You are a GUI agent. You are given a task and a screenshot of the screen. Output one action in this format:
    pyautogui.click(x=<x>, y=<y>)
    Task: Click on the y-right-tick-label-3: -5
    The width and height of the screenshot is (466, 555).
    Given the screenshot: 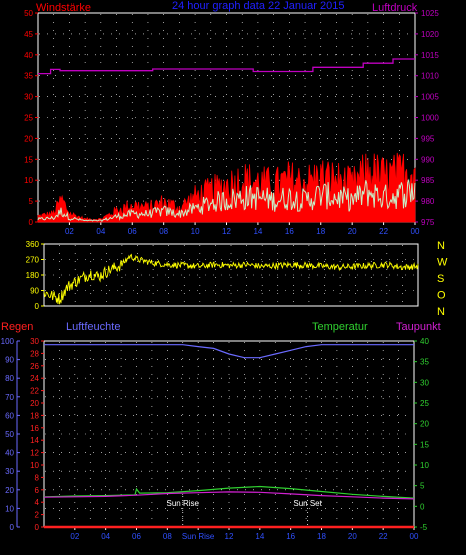 What is the action you would take?
    pyautogui.click(x=424, y=527)
    